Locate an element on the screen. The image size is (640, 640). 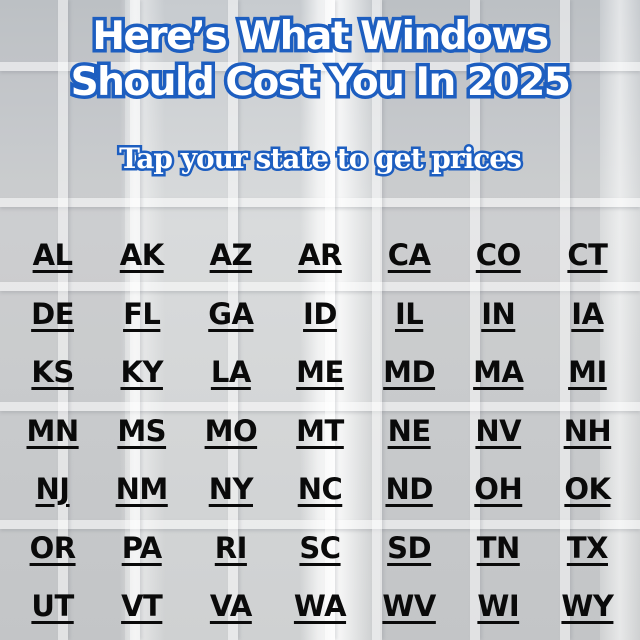
state-link-ga: GA is located at coordinates (231, 313).